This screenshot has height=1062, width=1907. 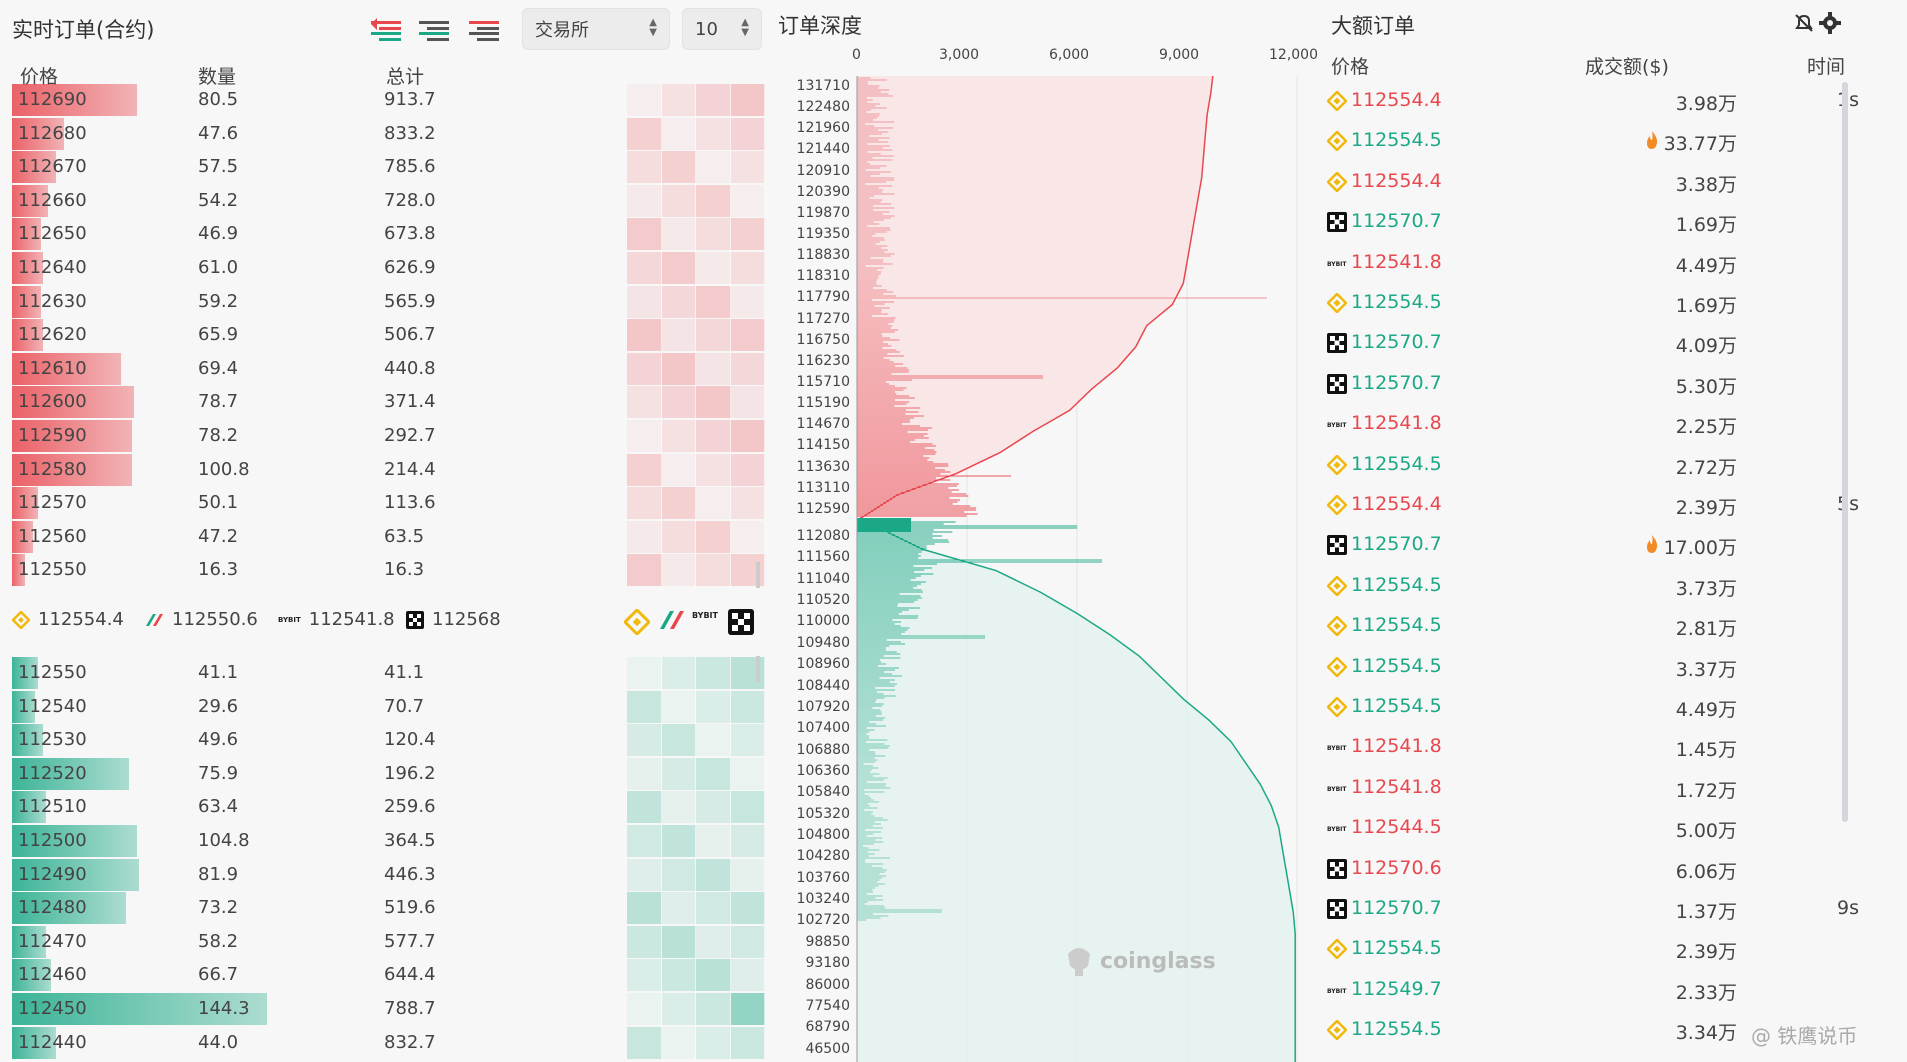 What do you see at coordinates (1607, 990) in the screenshot?
I see `large-order-row: BYBIT 112549.7 2.33万` at bounding box center [1607, 990].